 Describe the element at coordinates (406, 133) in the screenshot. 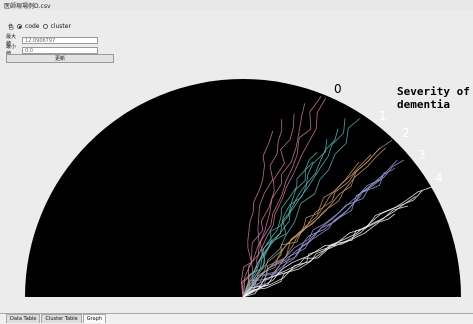

I see `severity-label-2: 2` at that location.